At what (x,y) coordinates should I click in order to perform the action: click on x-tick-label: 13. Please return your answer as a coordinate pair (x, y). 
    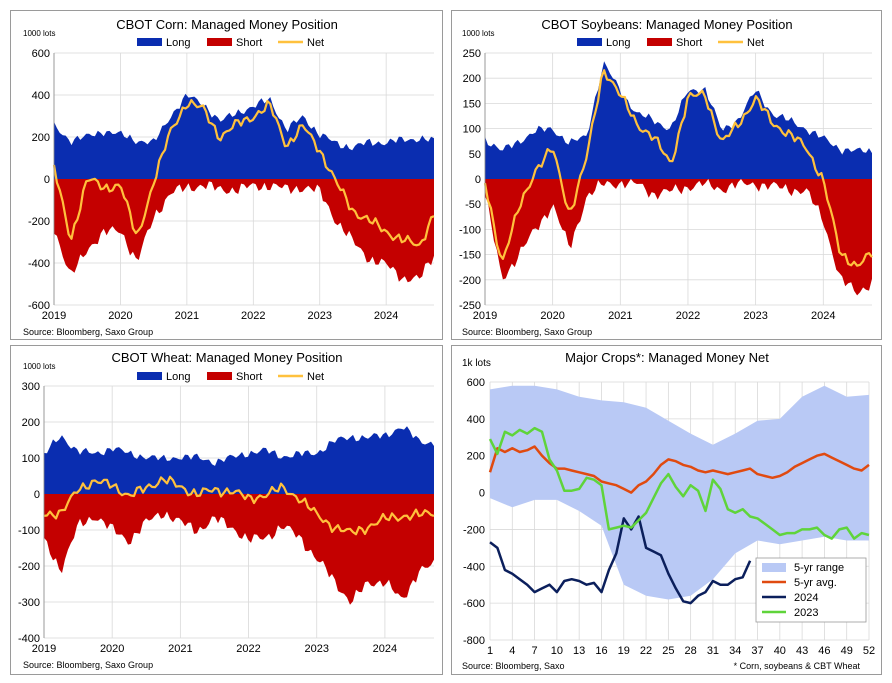
    Looking at the image, I should click on (579, 651).